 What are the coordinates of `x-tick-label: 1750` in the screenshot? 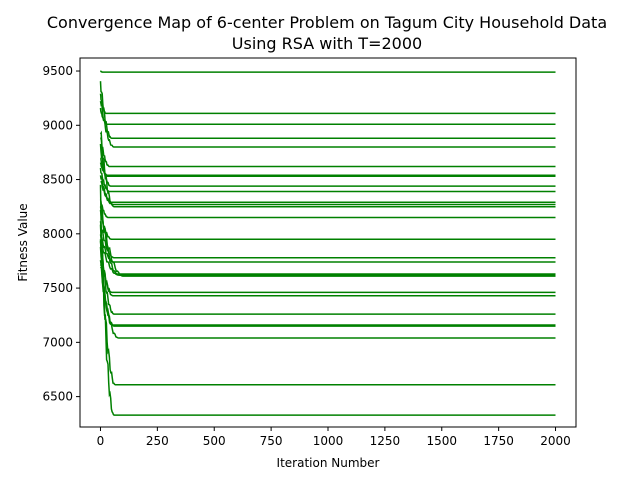 It's located at (498, 441).